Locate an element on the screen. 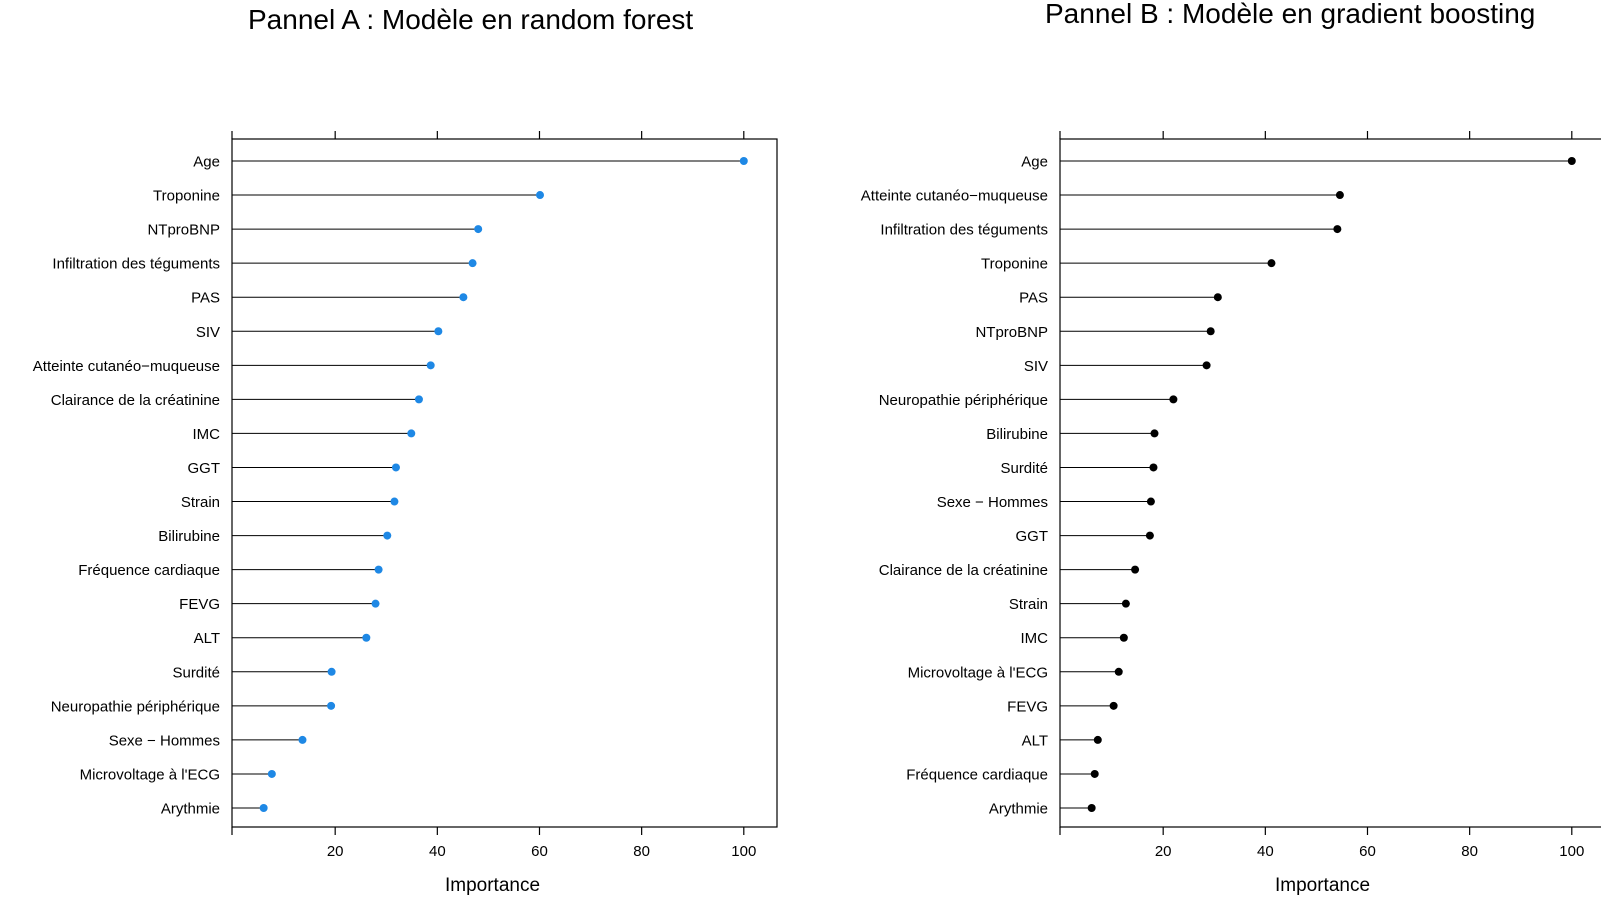  panel-b-title: Pannel B : Modèle en gradient boosting is located at coordinates (1290, 14).